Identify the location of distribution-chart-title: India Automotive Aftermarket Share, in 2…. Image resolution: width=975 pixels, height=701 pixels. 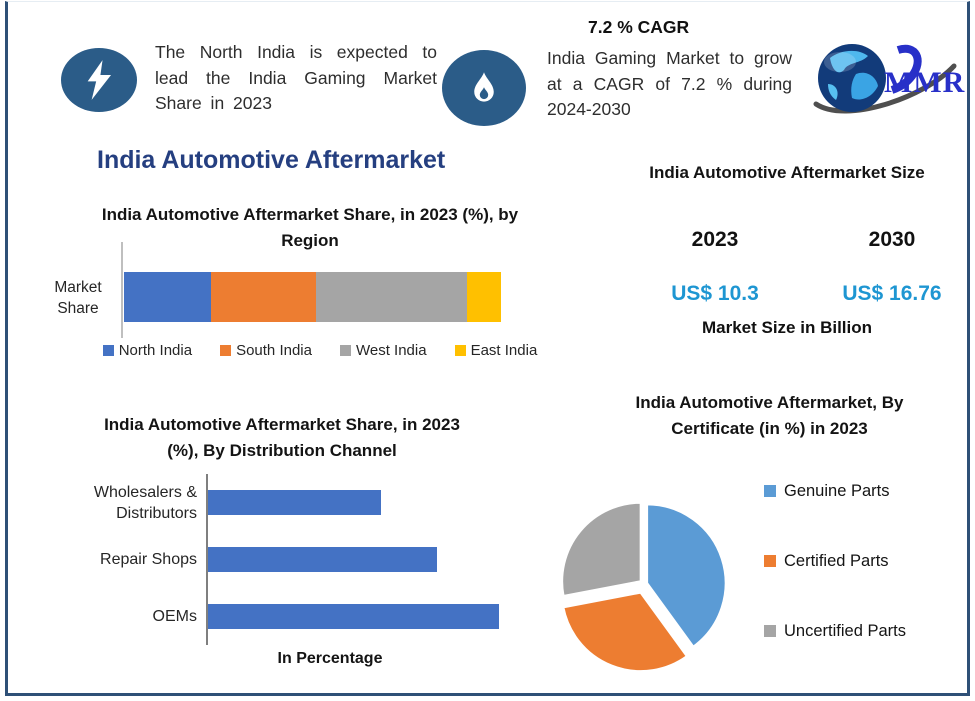
(282, 437).